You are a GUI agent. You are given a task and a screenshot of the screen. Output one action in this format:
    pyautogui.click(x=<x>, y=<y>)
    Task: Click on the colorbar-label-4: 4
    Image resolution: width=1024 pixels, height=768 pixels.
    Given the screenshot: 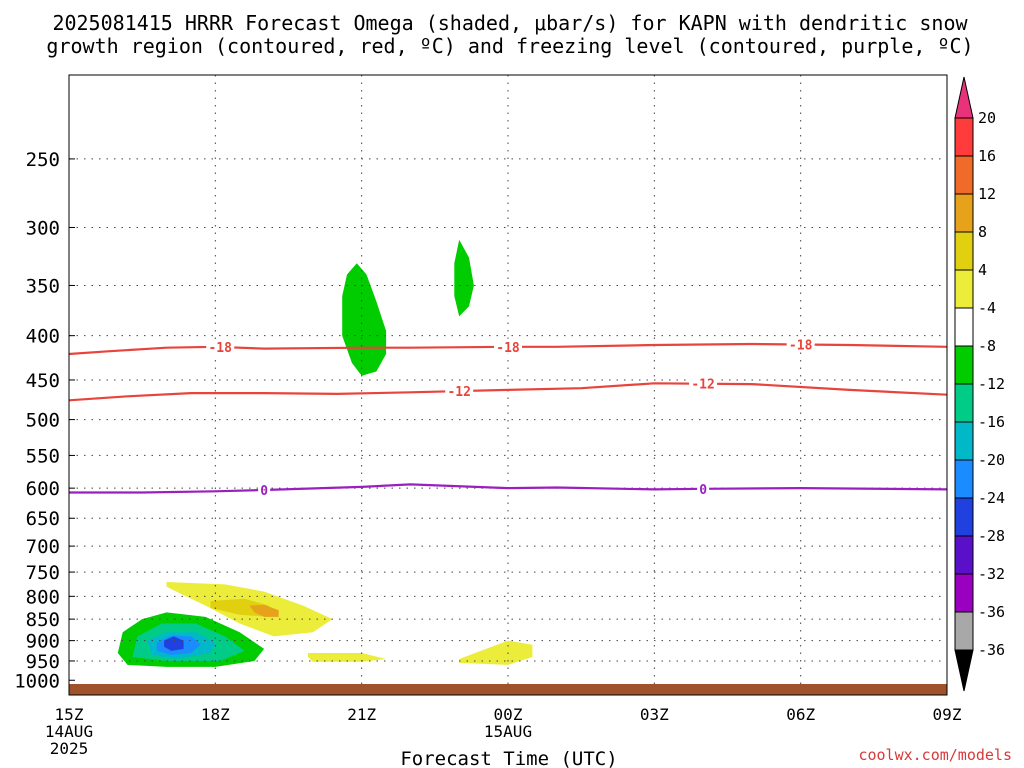 What is the action you would take?
    pyautogui.click(x=982, y=270)
    